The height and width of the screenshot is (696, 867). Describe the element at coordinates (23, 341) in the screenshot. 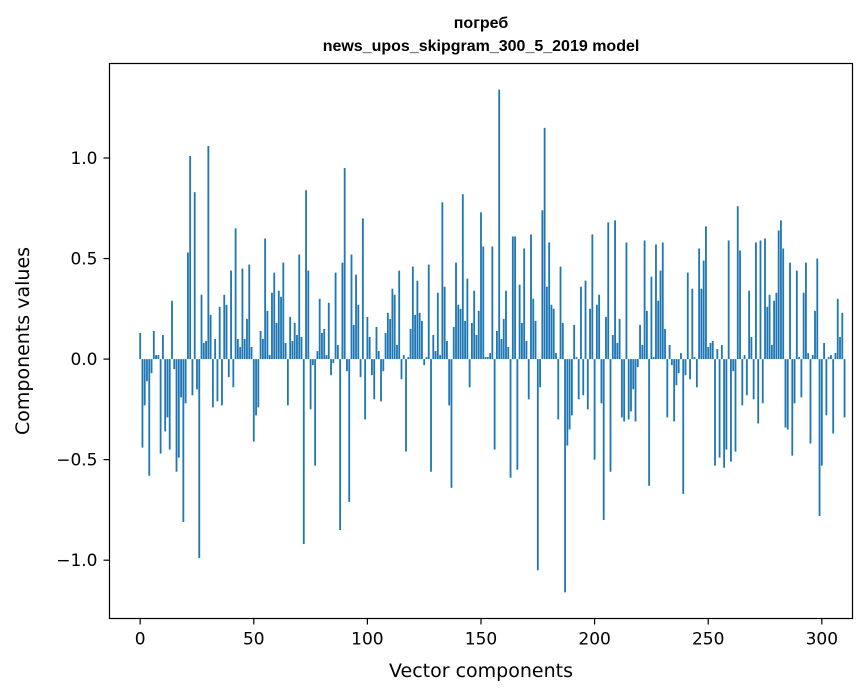

I see `y-axis-label: Components values` at that location.